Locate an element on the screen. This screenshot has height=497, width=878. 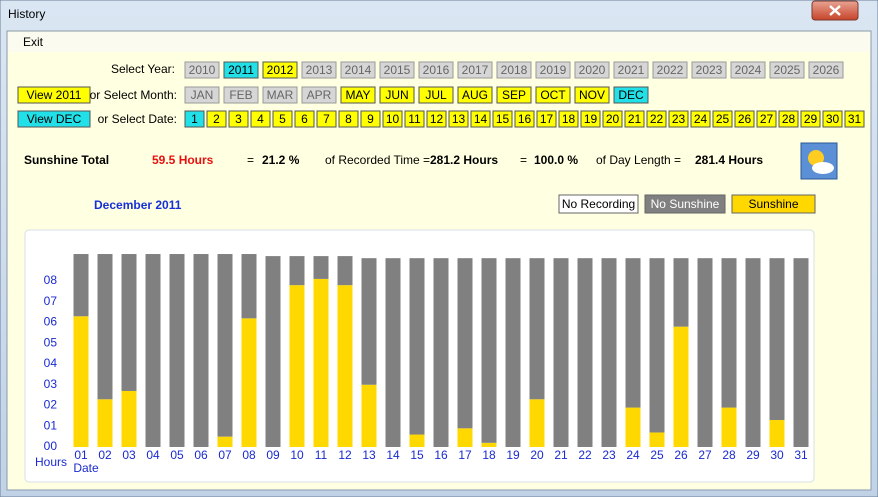
date-button-label: 11 is located at coordinates (414, 119).